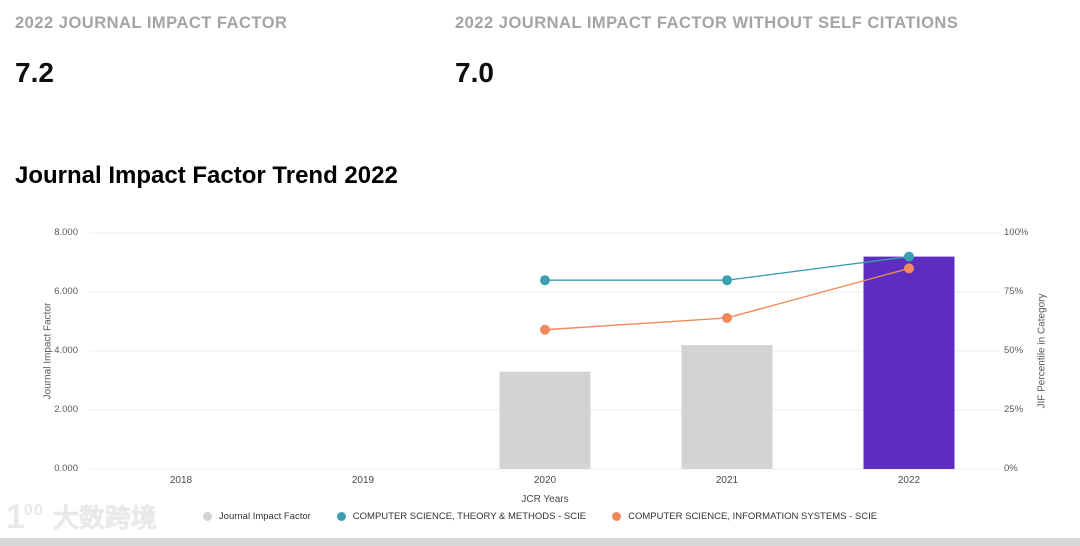 The image size is (1080, 546). I want to click on chart-title: Journal Impact Factor Trend 2022, so click(206, 176).